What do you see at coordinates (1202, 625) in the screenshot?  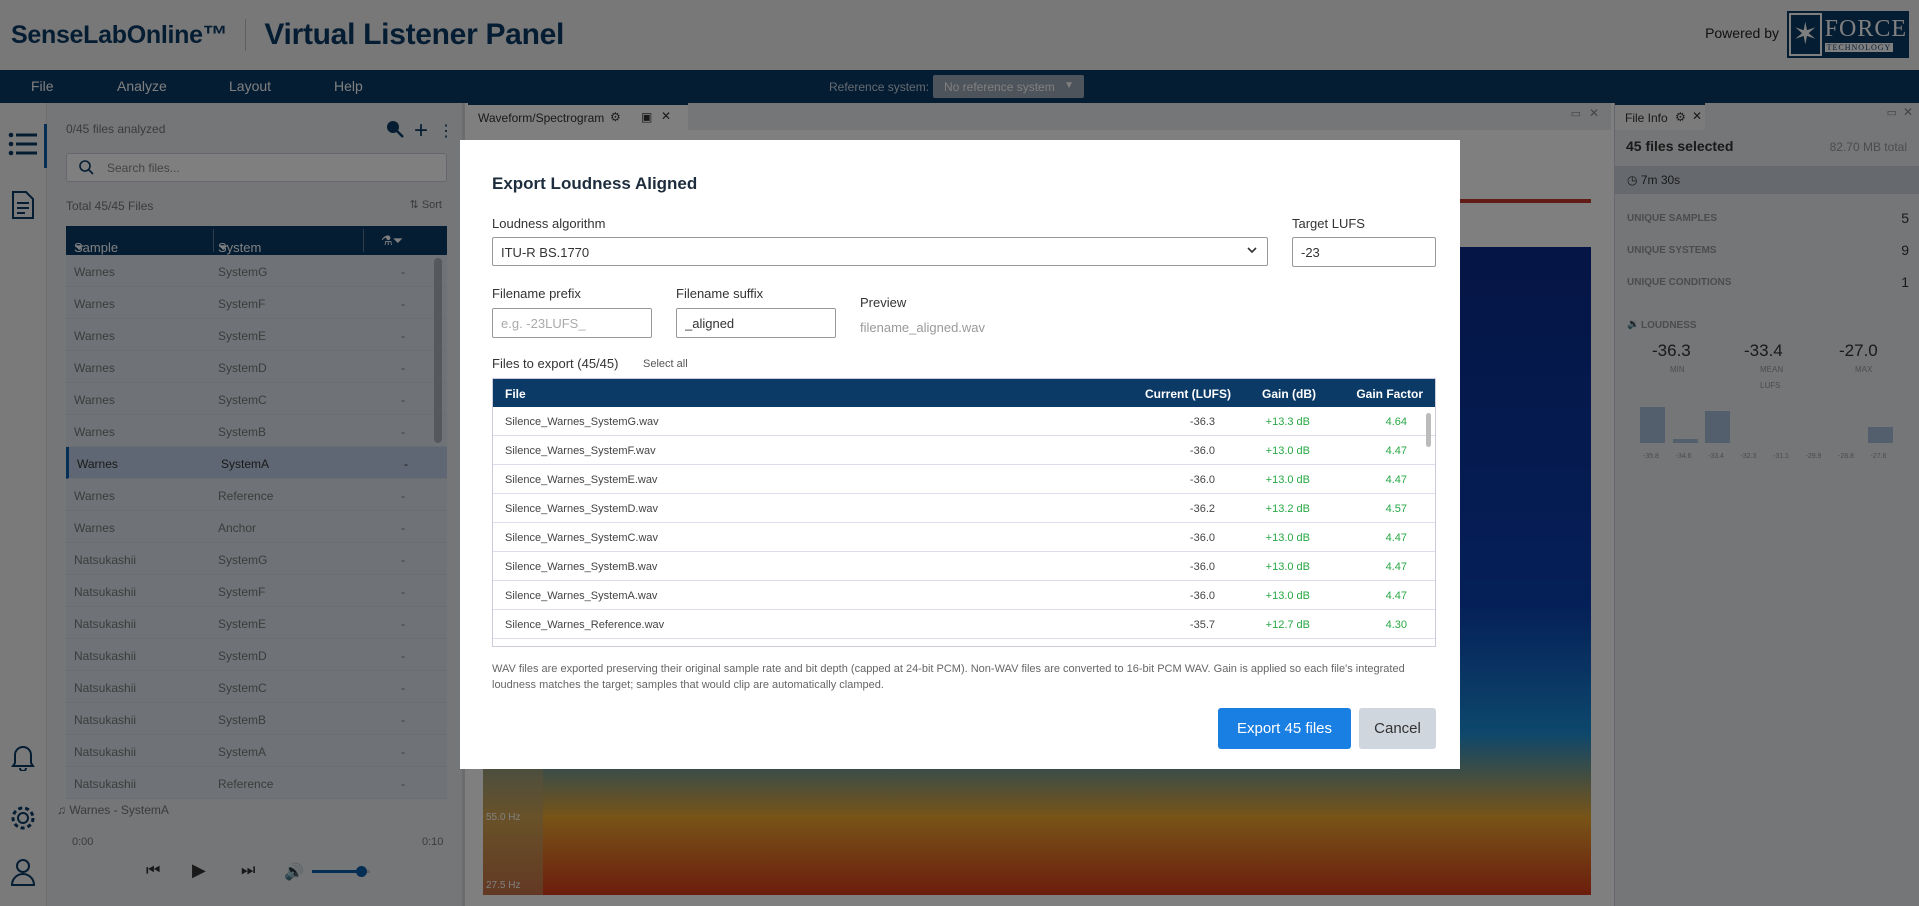 I see `current-lufs-cell: -35.7` at bounding box center [1202, 625].